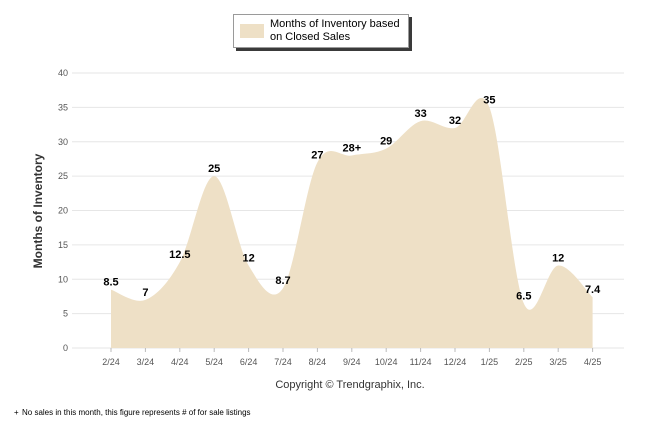 The height and width of the screenshot is (434, 646). I want to click on x-tick-label: 6/24, so click(249, 362).